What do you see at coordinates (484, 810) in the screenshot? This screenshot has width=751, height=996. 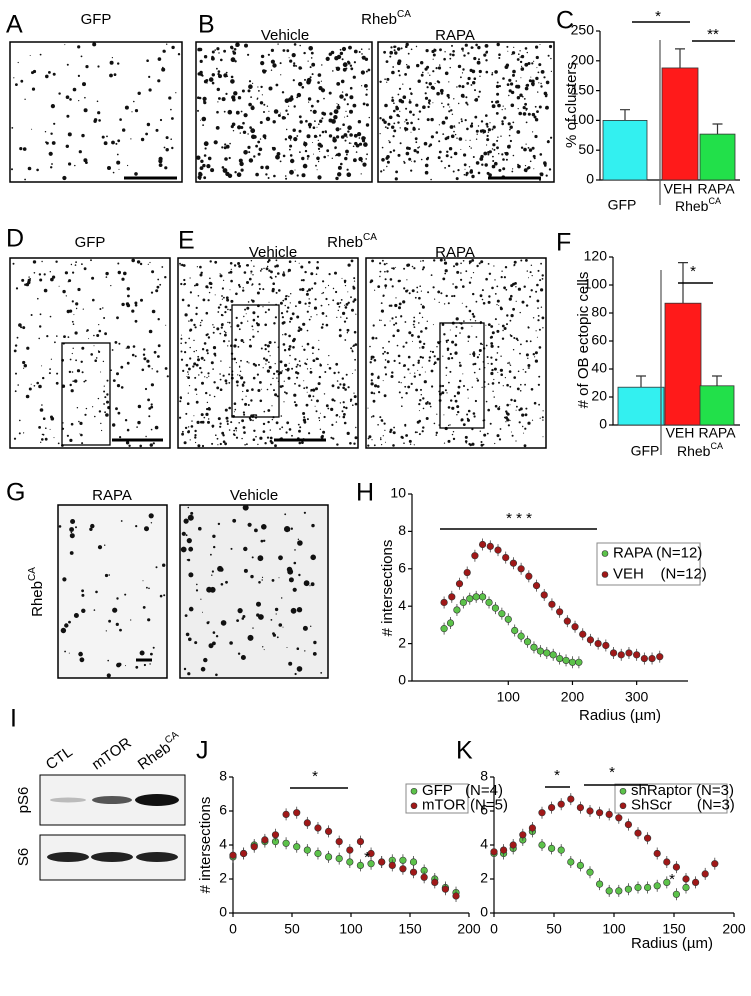 I see `y-tick-label: 6` at bounding box center [484, 810].